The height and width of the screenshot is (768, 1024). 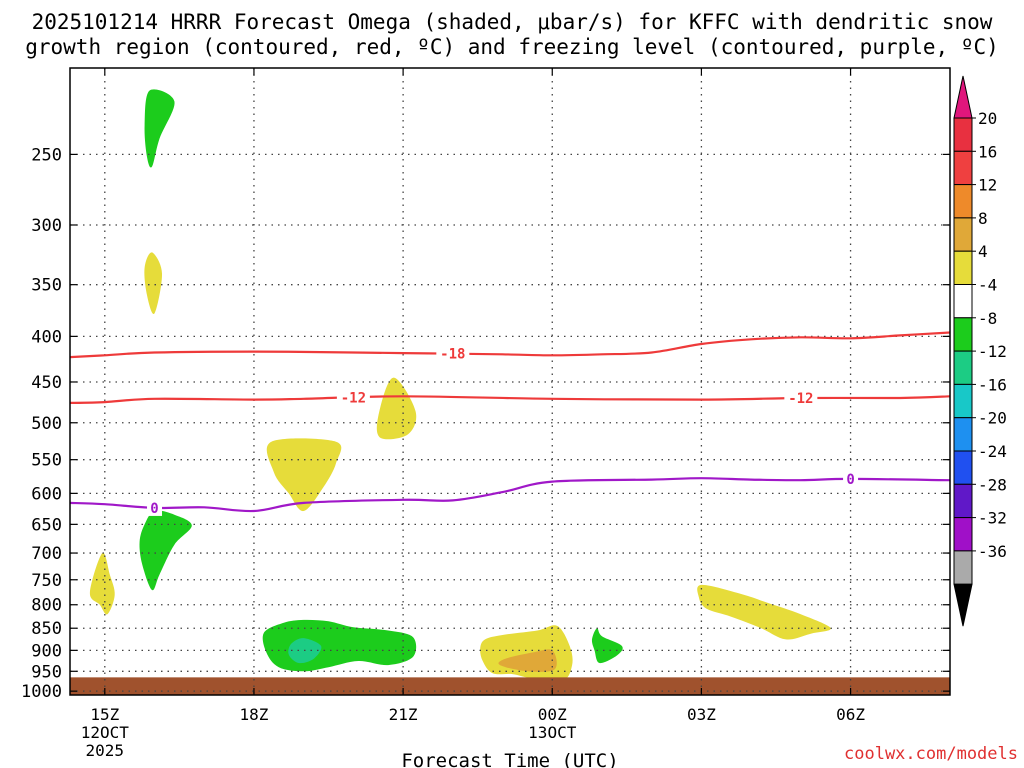 I want to click on x-tick-label-18Z: 18Z, so click(x=254, y=714).